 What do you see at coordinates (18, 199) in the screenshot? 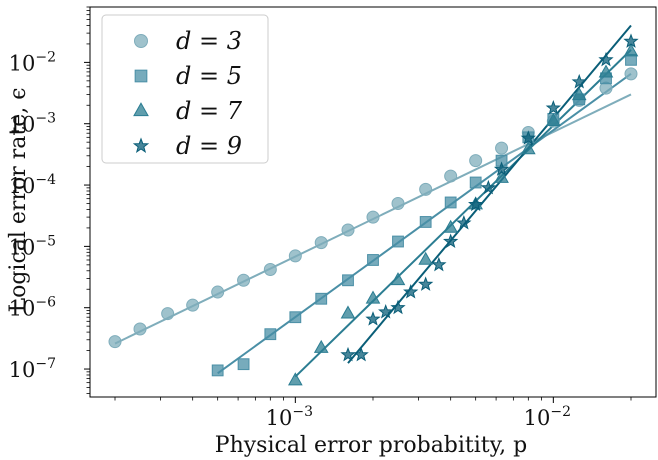
I see `y-axis-label: Logical error rate, ϵ` at bounding box center [18, 199].